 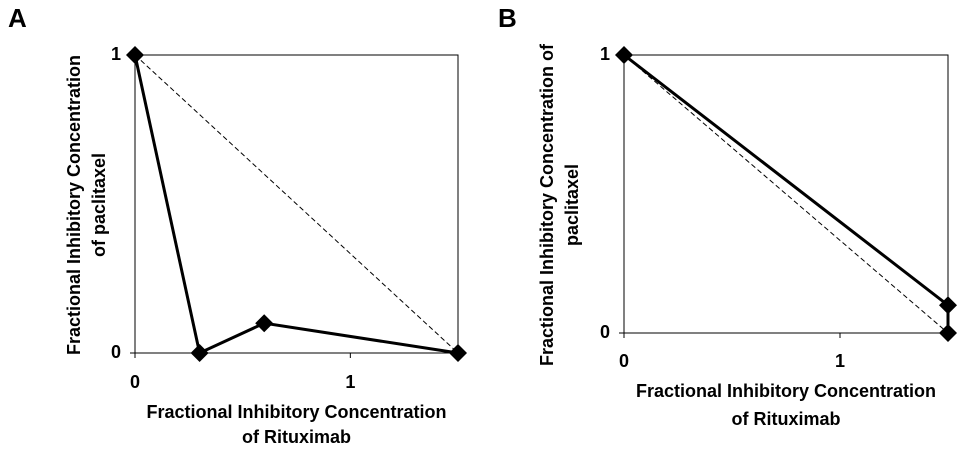 I want to click on y-axis-label: Fractional Inhibitory Concentration of, so click(x=547, y=204).